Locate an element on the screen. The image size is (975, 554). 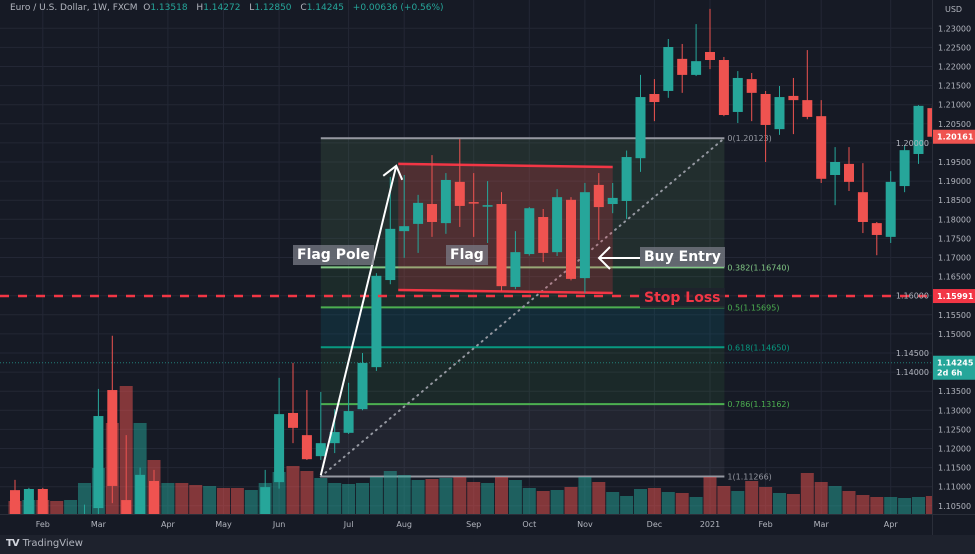
fib-level-label: 0.786(1.13162) is located at coordinates (758, 404).